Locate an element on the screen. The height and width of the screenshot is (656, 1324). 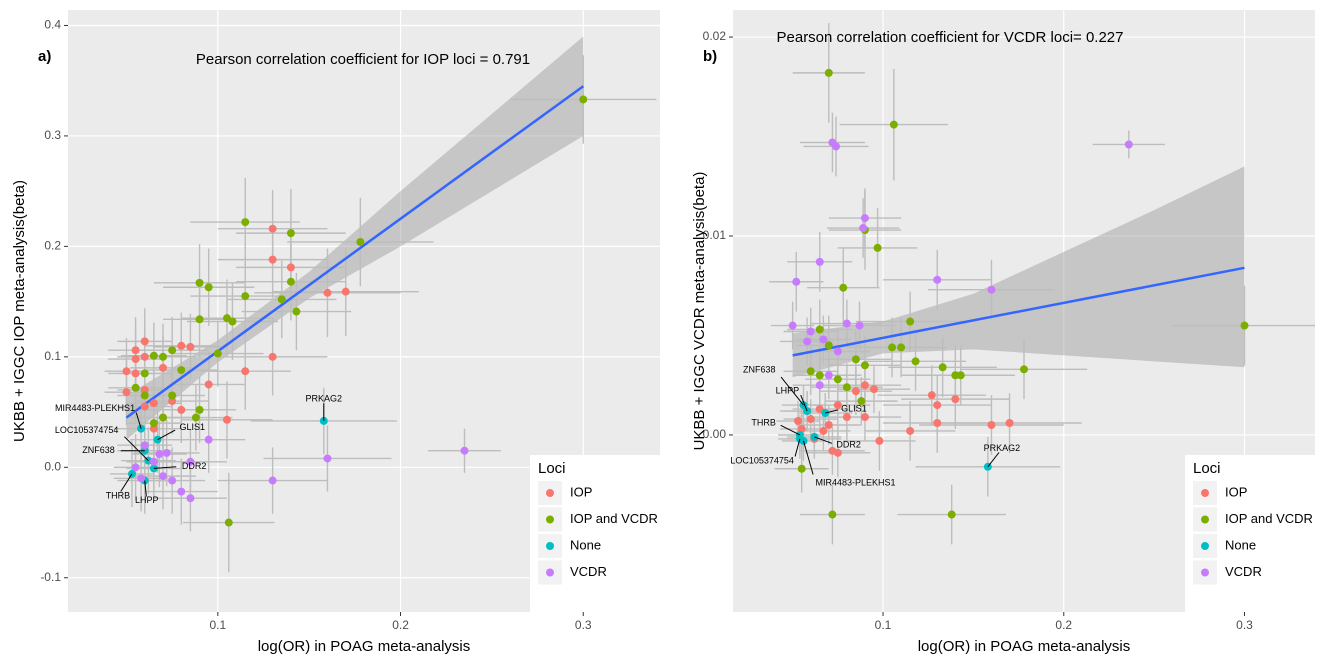
x-tick-label: 0.3 is located at coordinates (1244, 625).